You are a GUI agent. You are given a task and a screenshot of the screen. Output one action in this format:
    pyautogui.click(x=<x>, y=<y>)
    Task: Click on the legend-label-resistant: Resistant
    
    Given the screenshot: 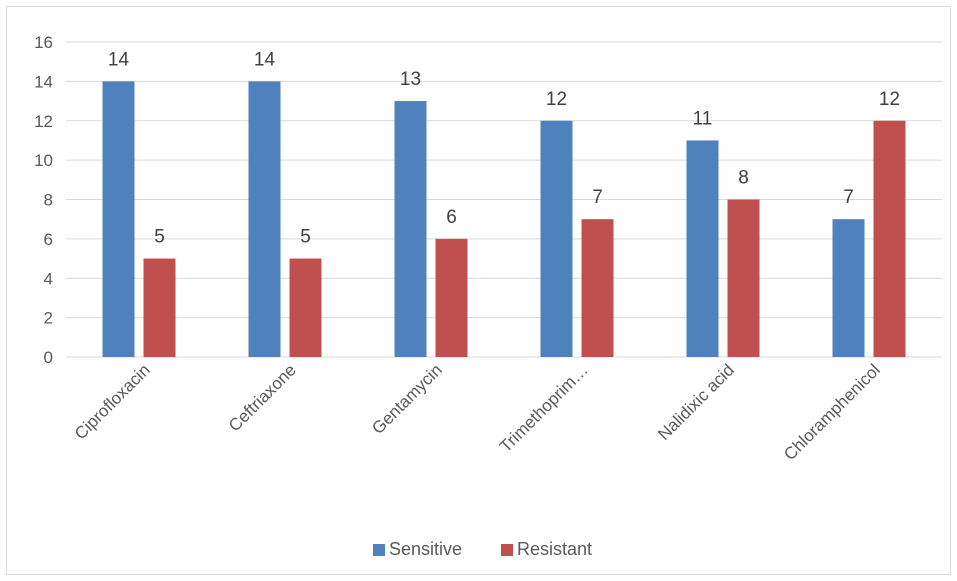 What is the action you would take?
    pyautogui.click(x=554, y=549)
    